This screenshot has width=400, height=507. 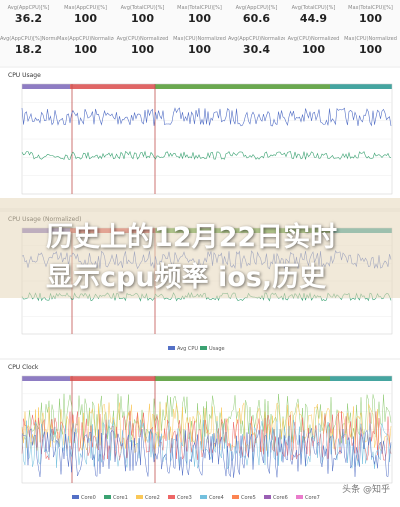 I want to click on stat-value: 36.2, so click(x=28, y=18).